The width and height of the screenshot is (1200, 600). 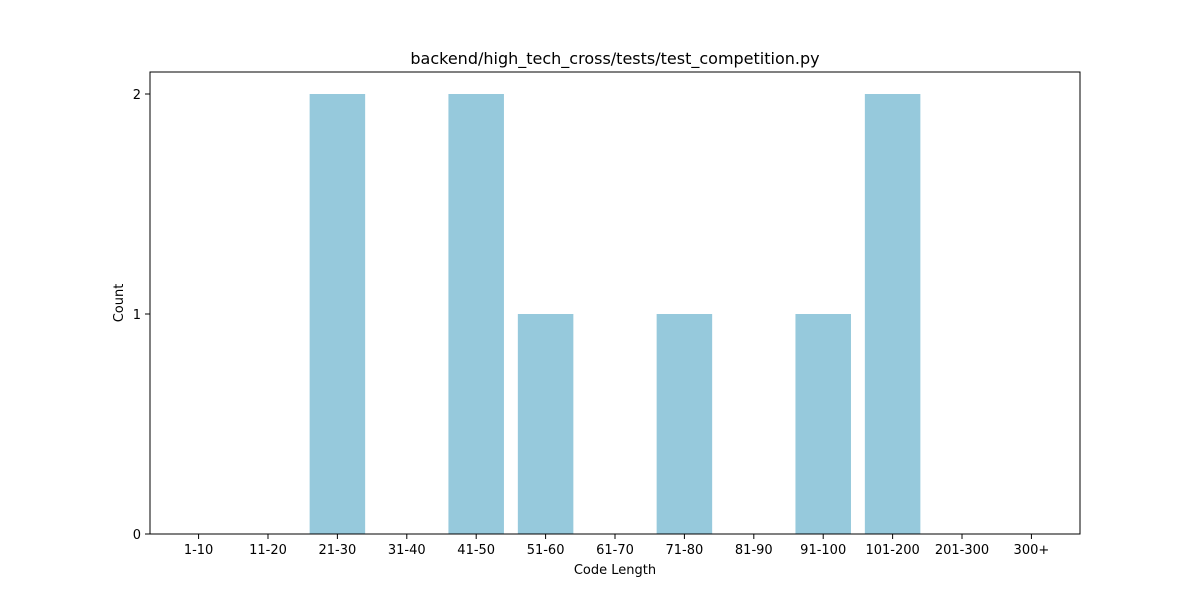 What do you see at coordinates (823, 550) in the screenshot?
I see `x-tick-label: 91-100` at bounding box center [823, 550].